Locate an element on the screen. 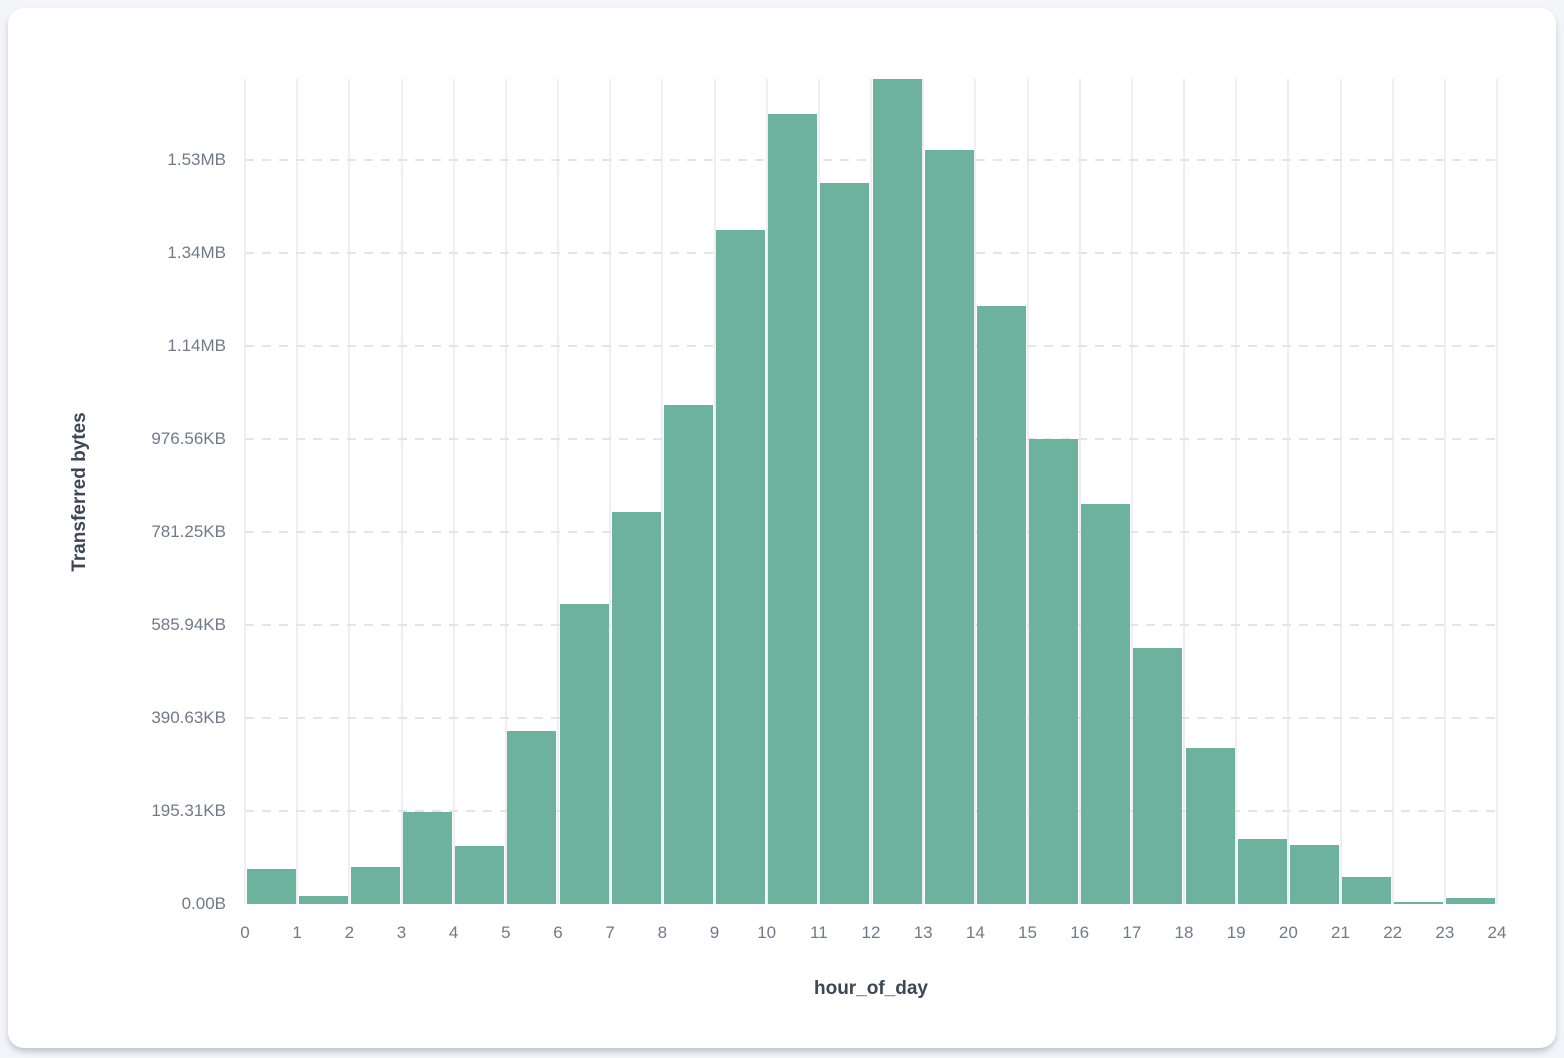 This screenshot has width=1564, height=1058. x-tick-label: 8 is located at coordinates (662, 932).